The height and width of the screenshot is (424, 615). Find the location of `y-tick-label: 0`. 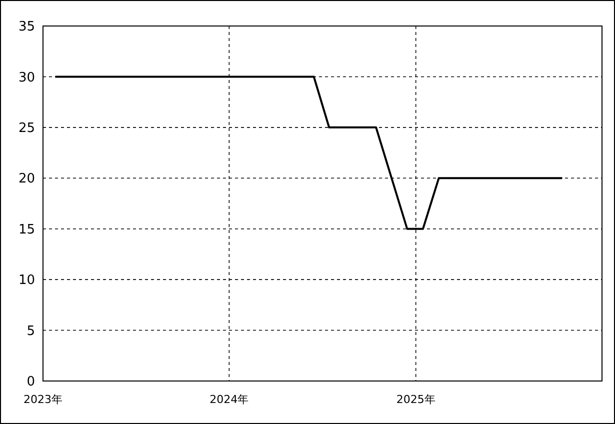

y-tick-label: 0 is located at coordinates (30, 382).